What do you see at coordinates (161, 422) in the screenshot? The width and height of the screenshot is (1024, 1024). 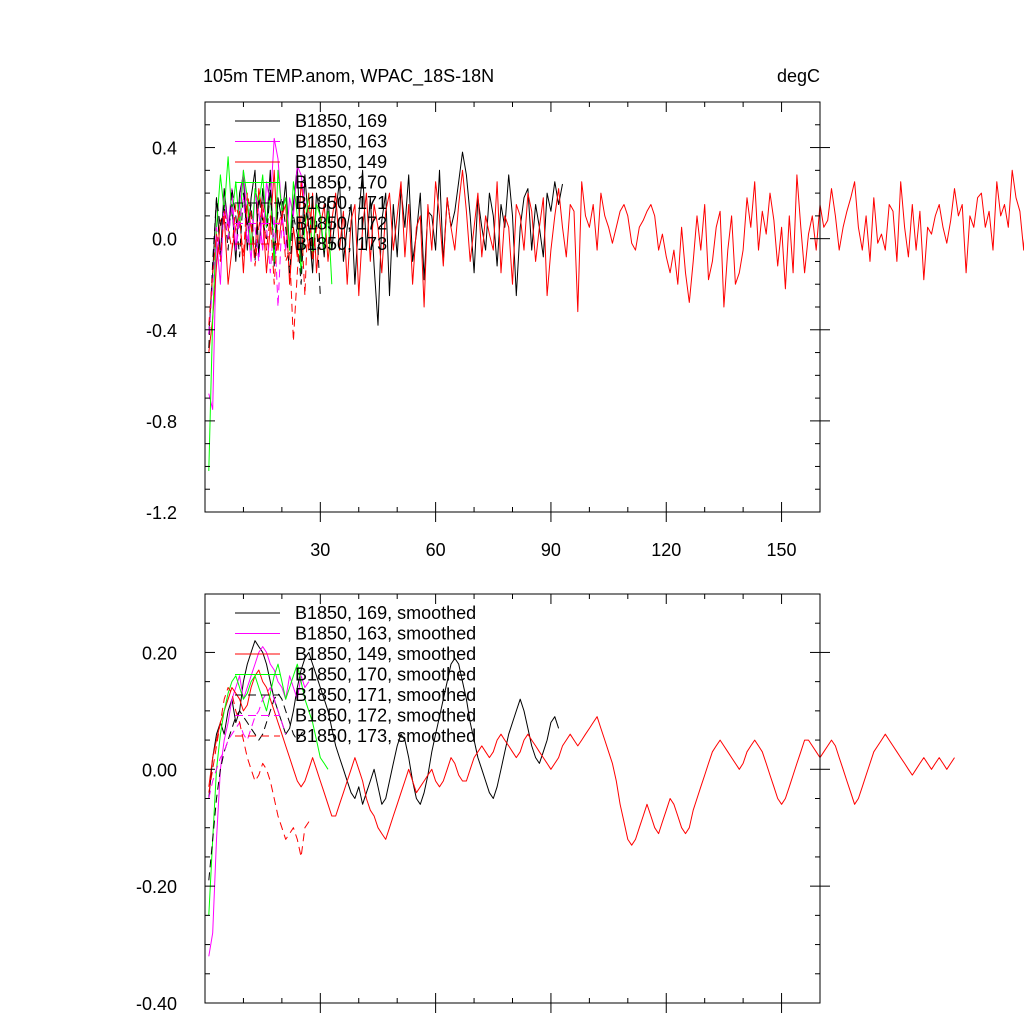 I see `y-tick-label-0-3: -0.8` at bounding box center [161, 422].